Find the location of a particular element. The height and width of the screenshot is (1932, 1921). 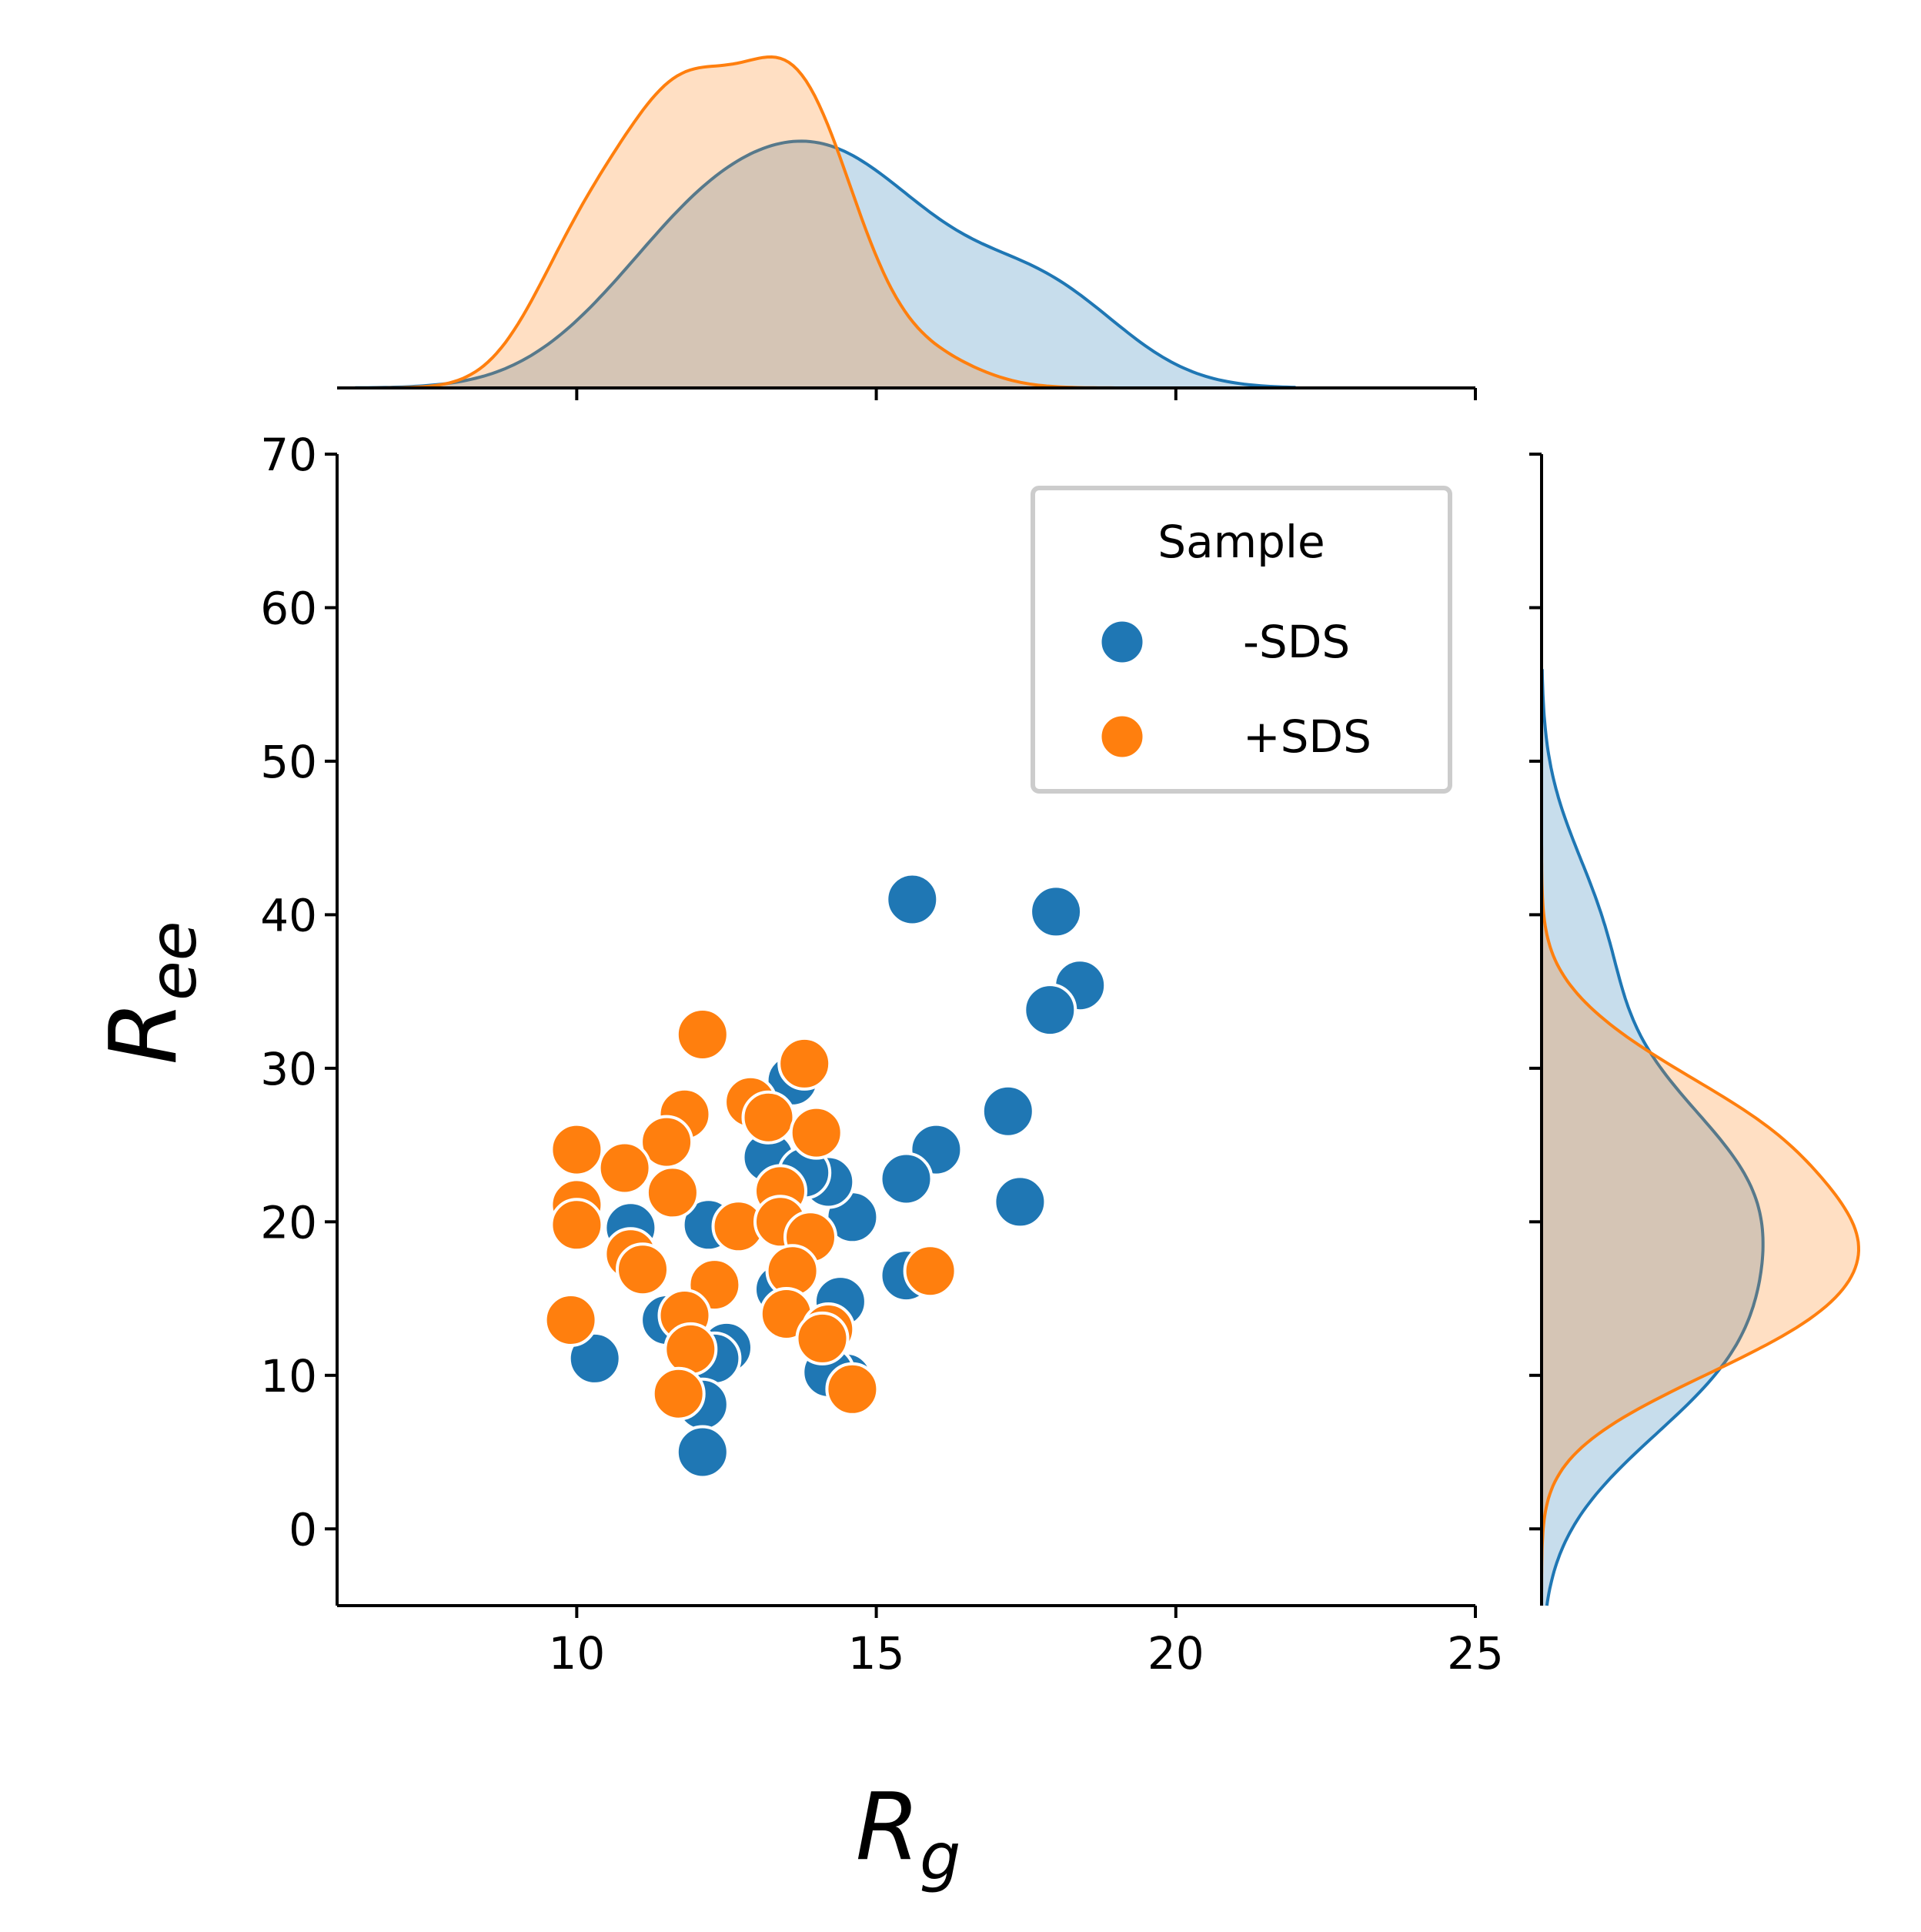

y-tick-label: 40 is located at coordinates (288, 915).